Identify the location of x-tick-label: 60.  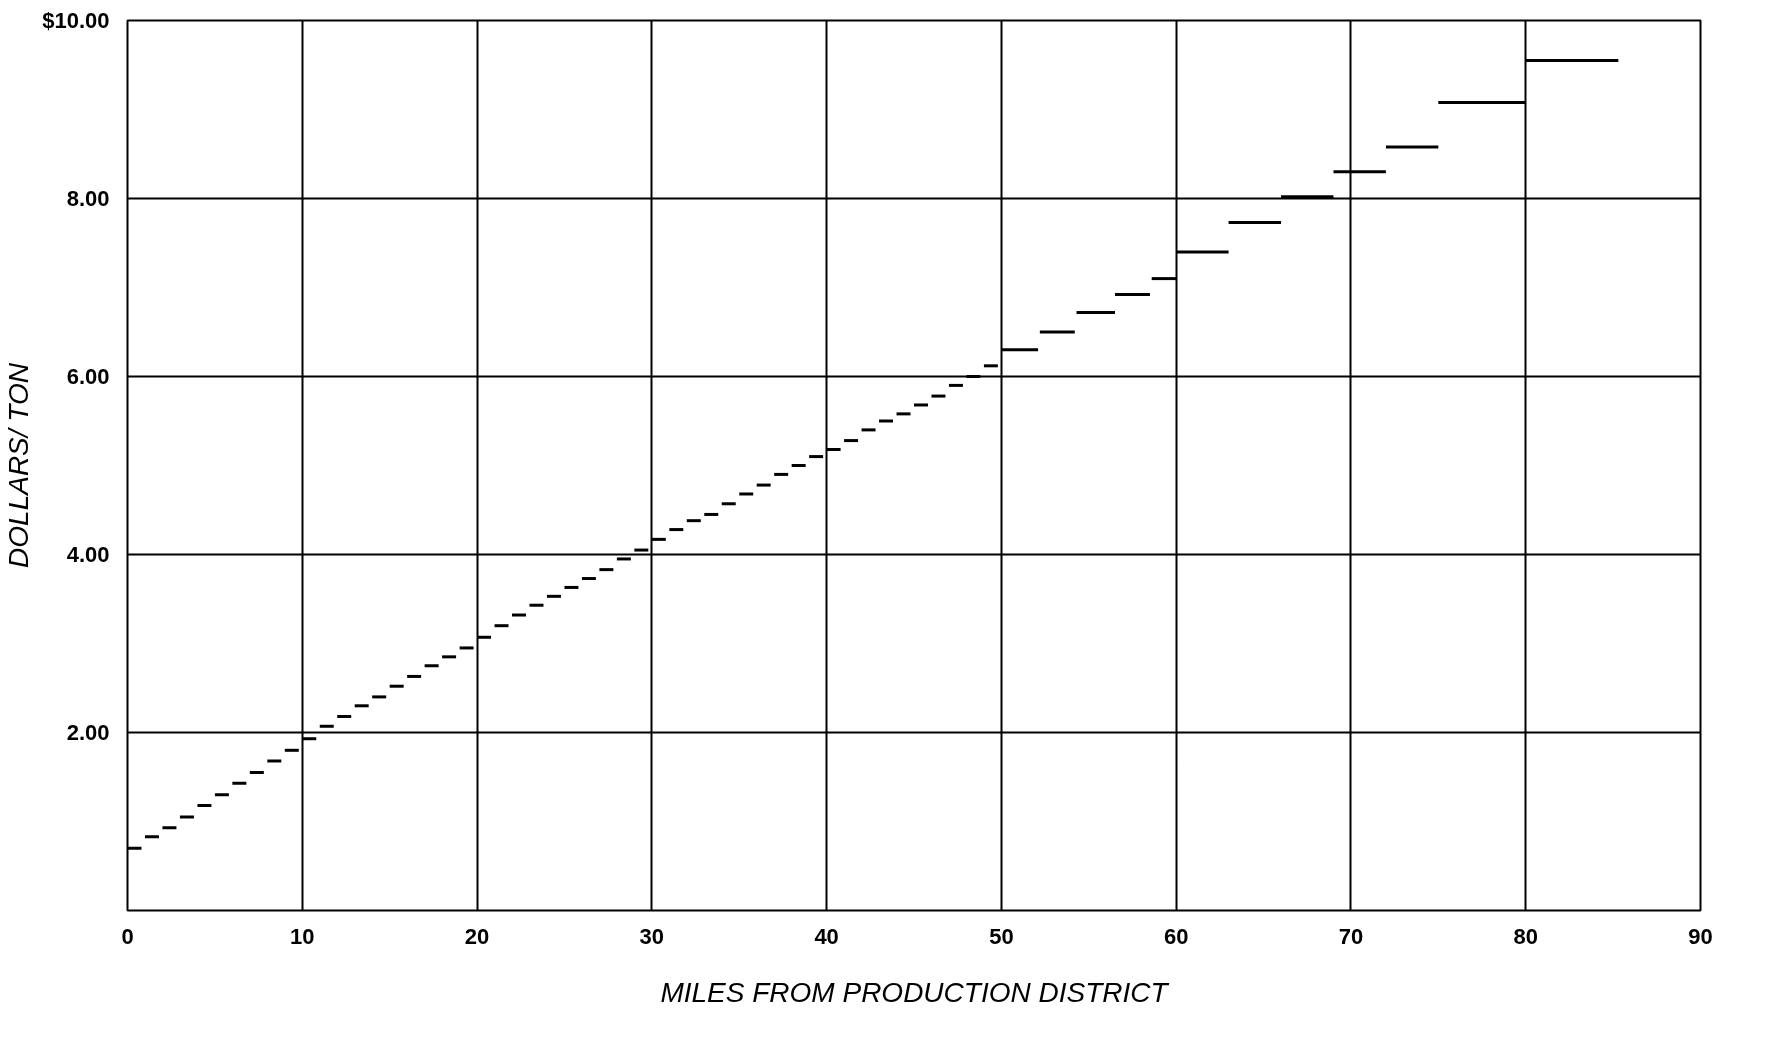
(1176, 936).